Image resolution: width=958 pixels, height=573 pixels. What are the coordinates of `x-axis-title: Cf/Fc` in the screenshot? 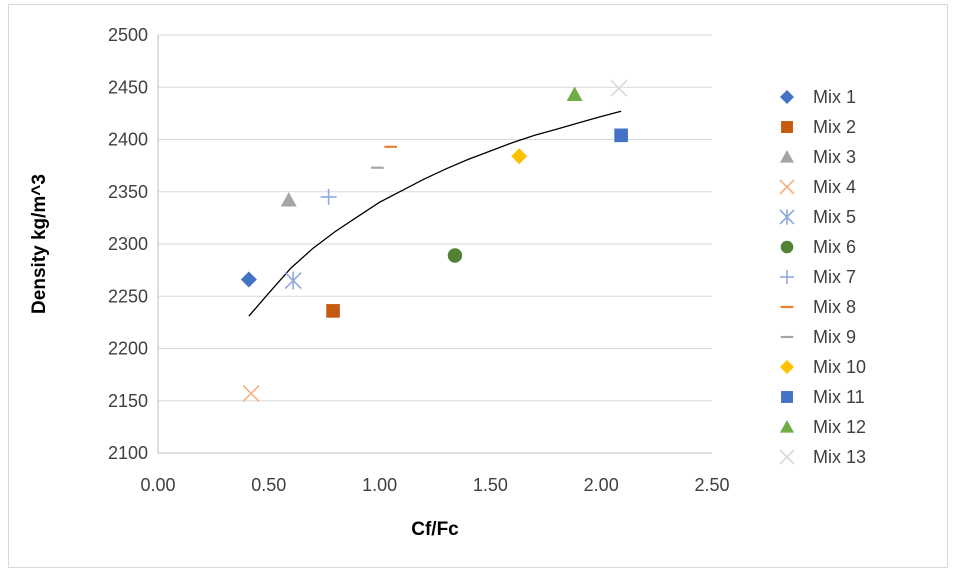 It's located at (435, 529).